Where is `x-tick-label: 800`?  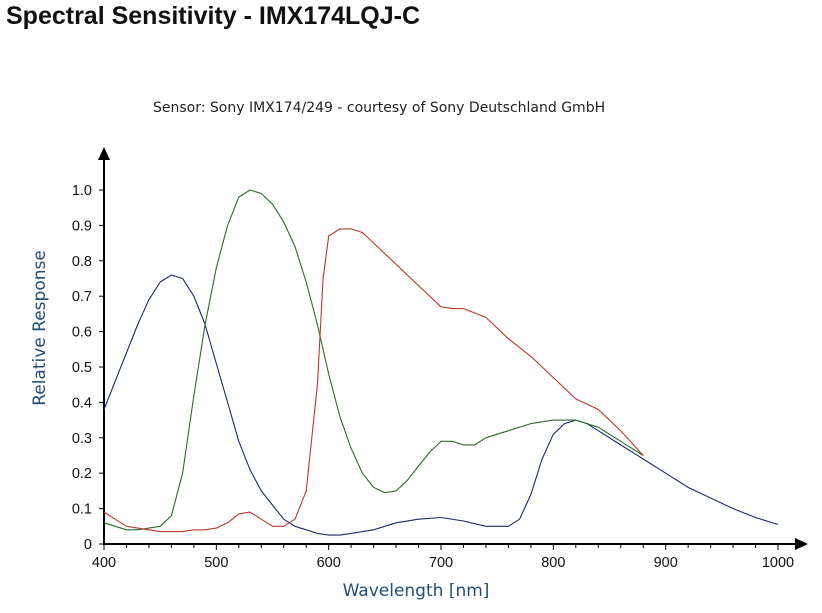
x-tick-label: 800 is located at coordinates (553, 563).